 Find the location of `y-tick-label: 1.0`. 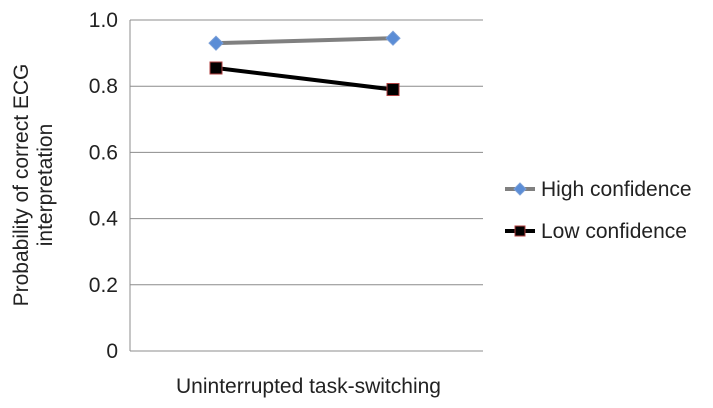

y-tick-label: 1.0 is located at coordinates (103, 20).